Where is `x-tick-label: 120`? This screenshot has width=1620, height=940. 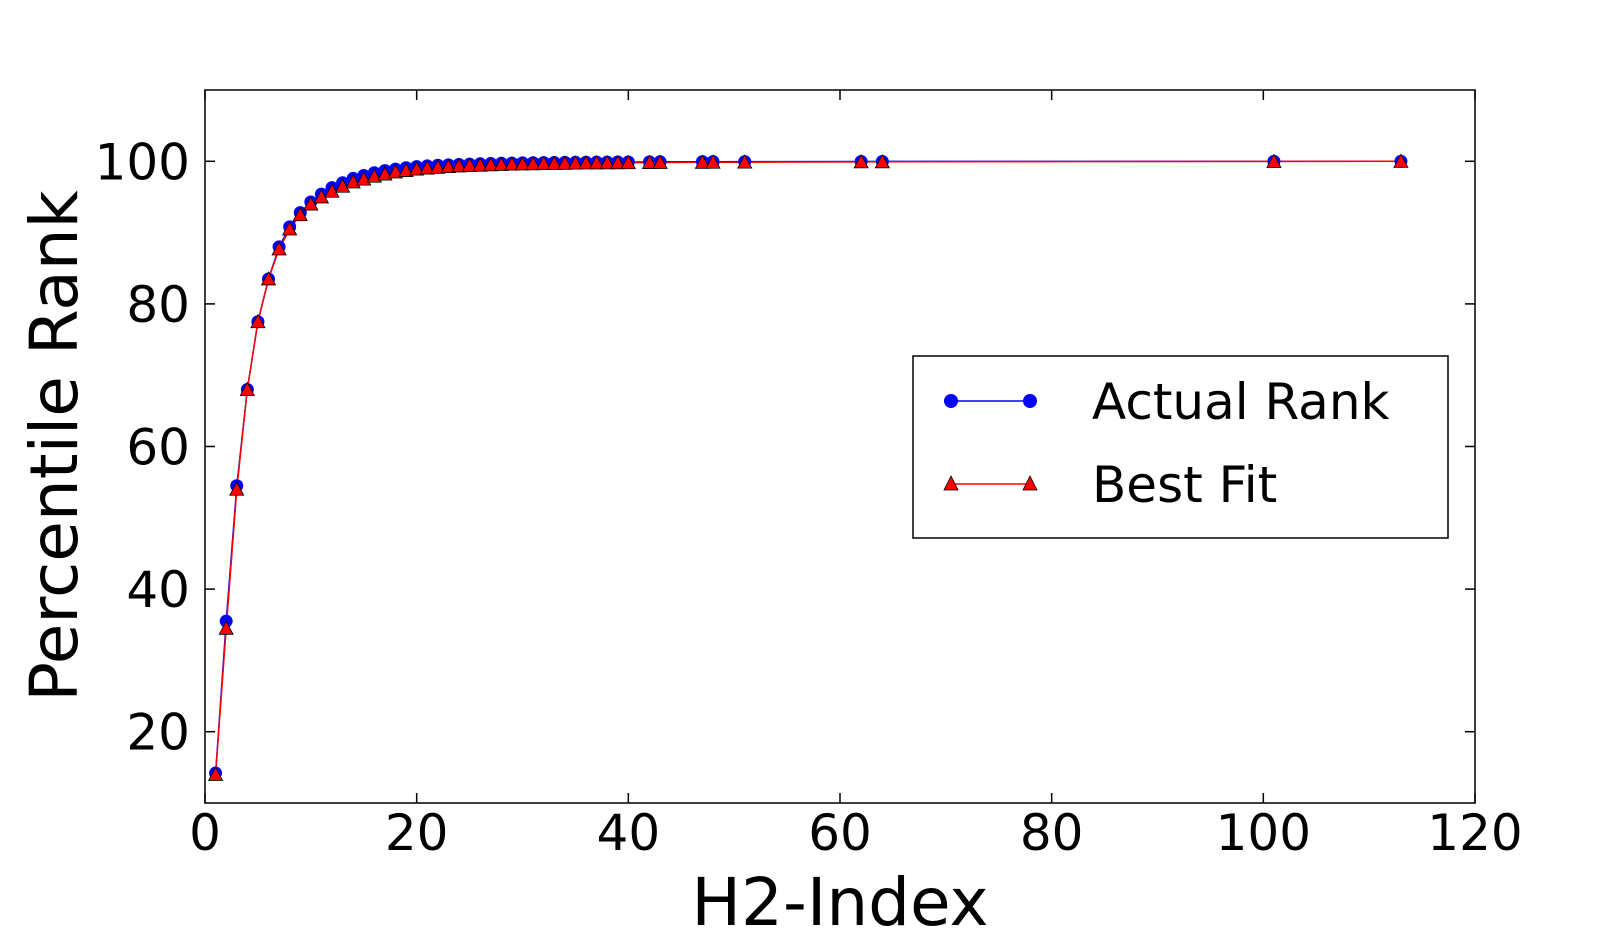
x-tick-label: 120 is located at coordinates (1474, 833).